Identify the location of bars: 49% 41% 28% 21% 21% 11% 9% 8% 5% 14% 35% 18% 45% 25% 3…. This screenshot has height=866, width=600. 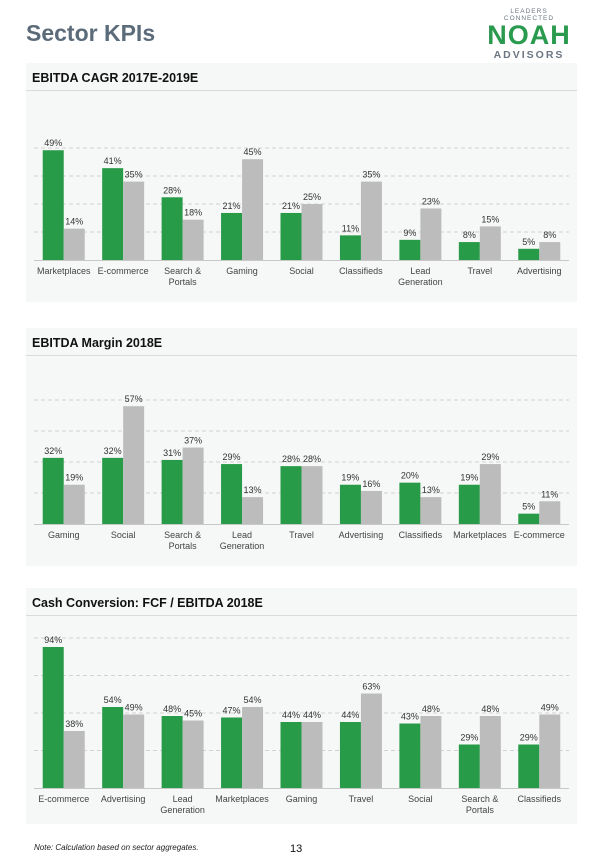
(301, 199).